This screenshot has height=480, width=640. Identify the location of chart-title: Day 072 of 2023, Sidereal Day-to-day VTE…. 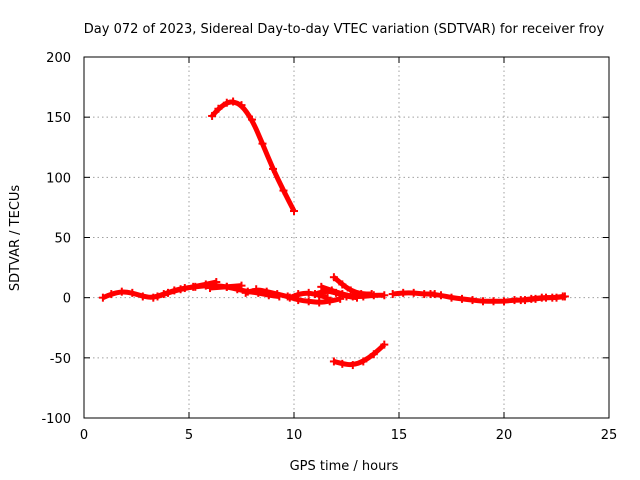
(344, 29).